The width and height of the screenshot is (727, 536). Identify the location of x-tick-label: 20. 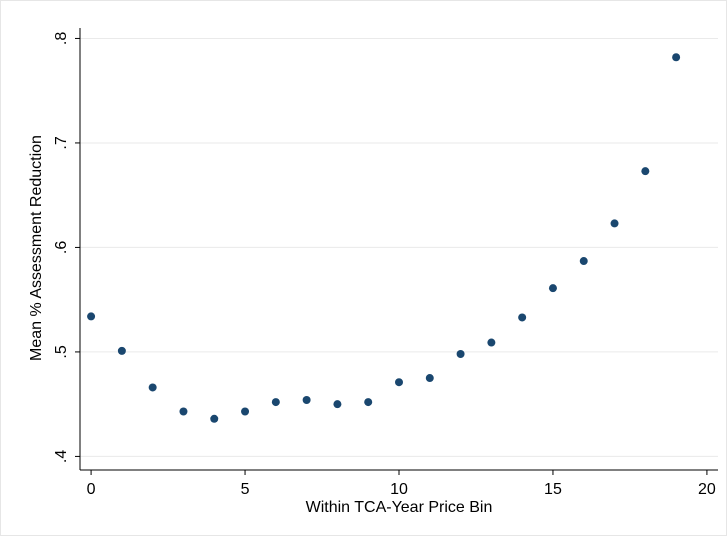
(707, 489).